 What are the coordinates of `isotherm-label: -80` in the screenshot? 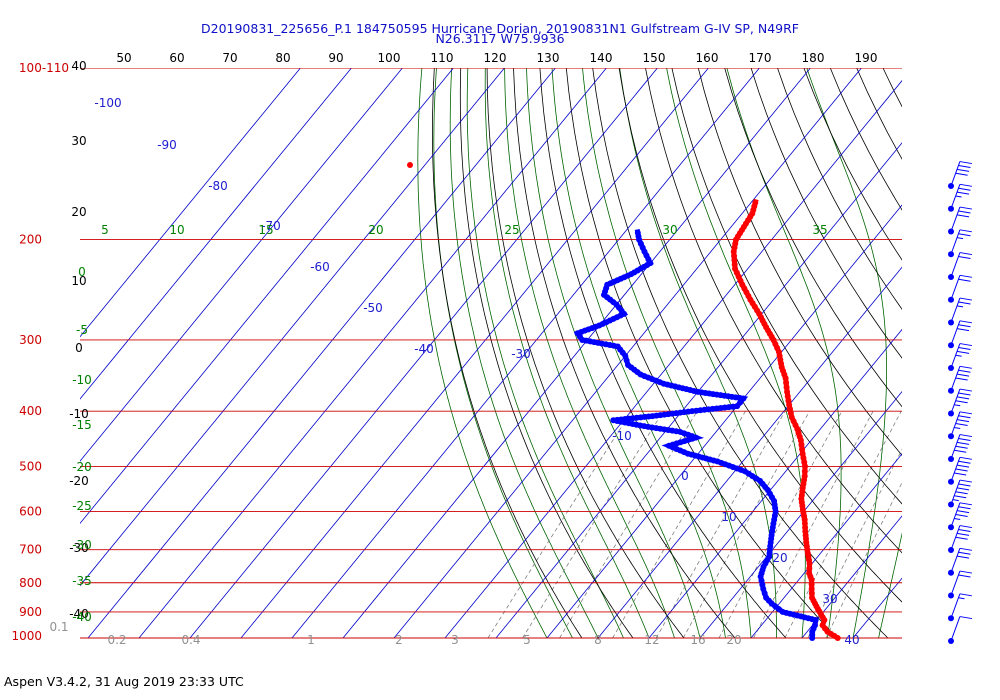 It's located at (218, 186).